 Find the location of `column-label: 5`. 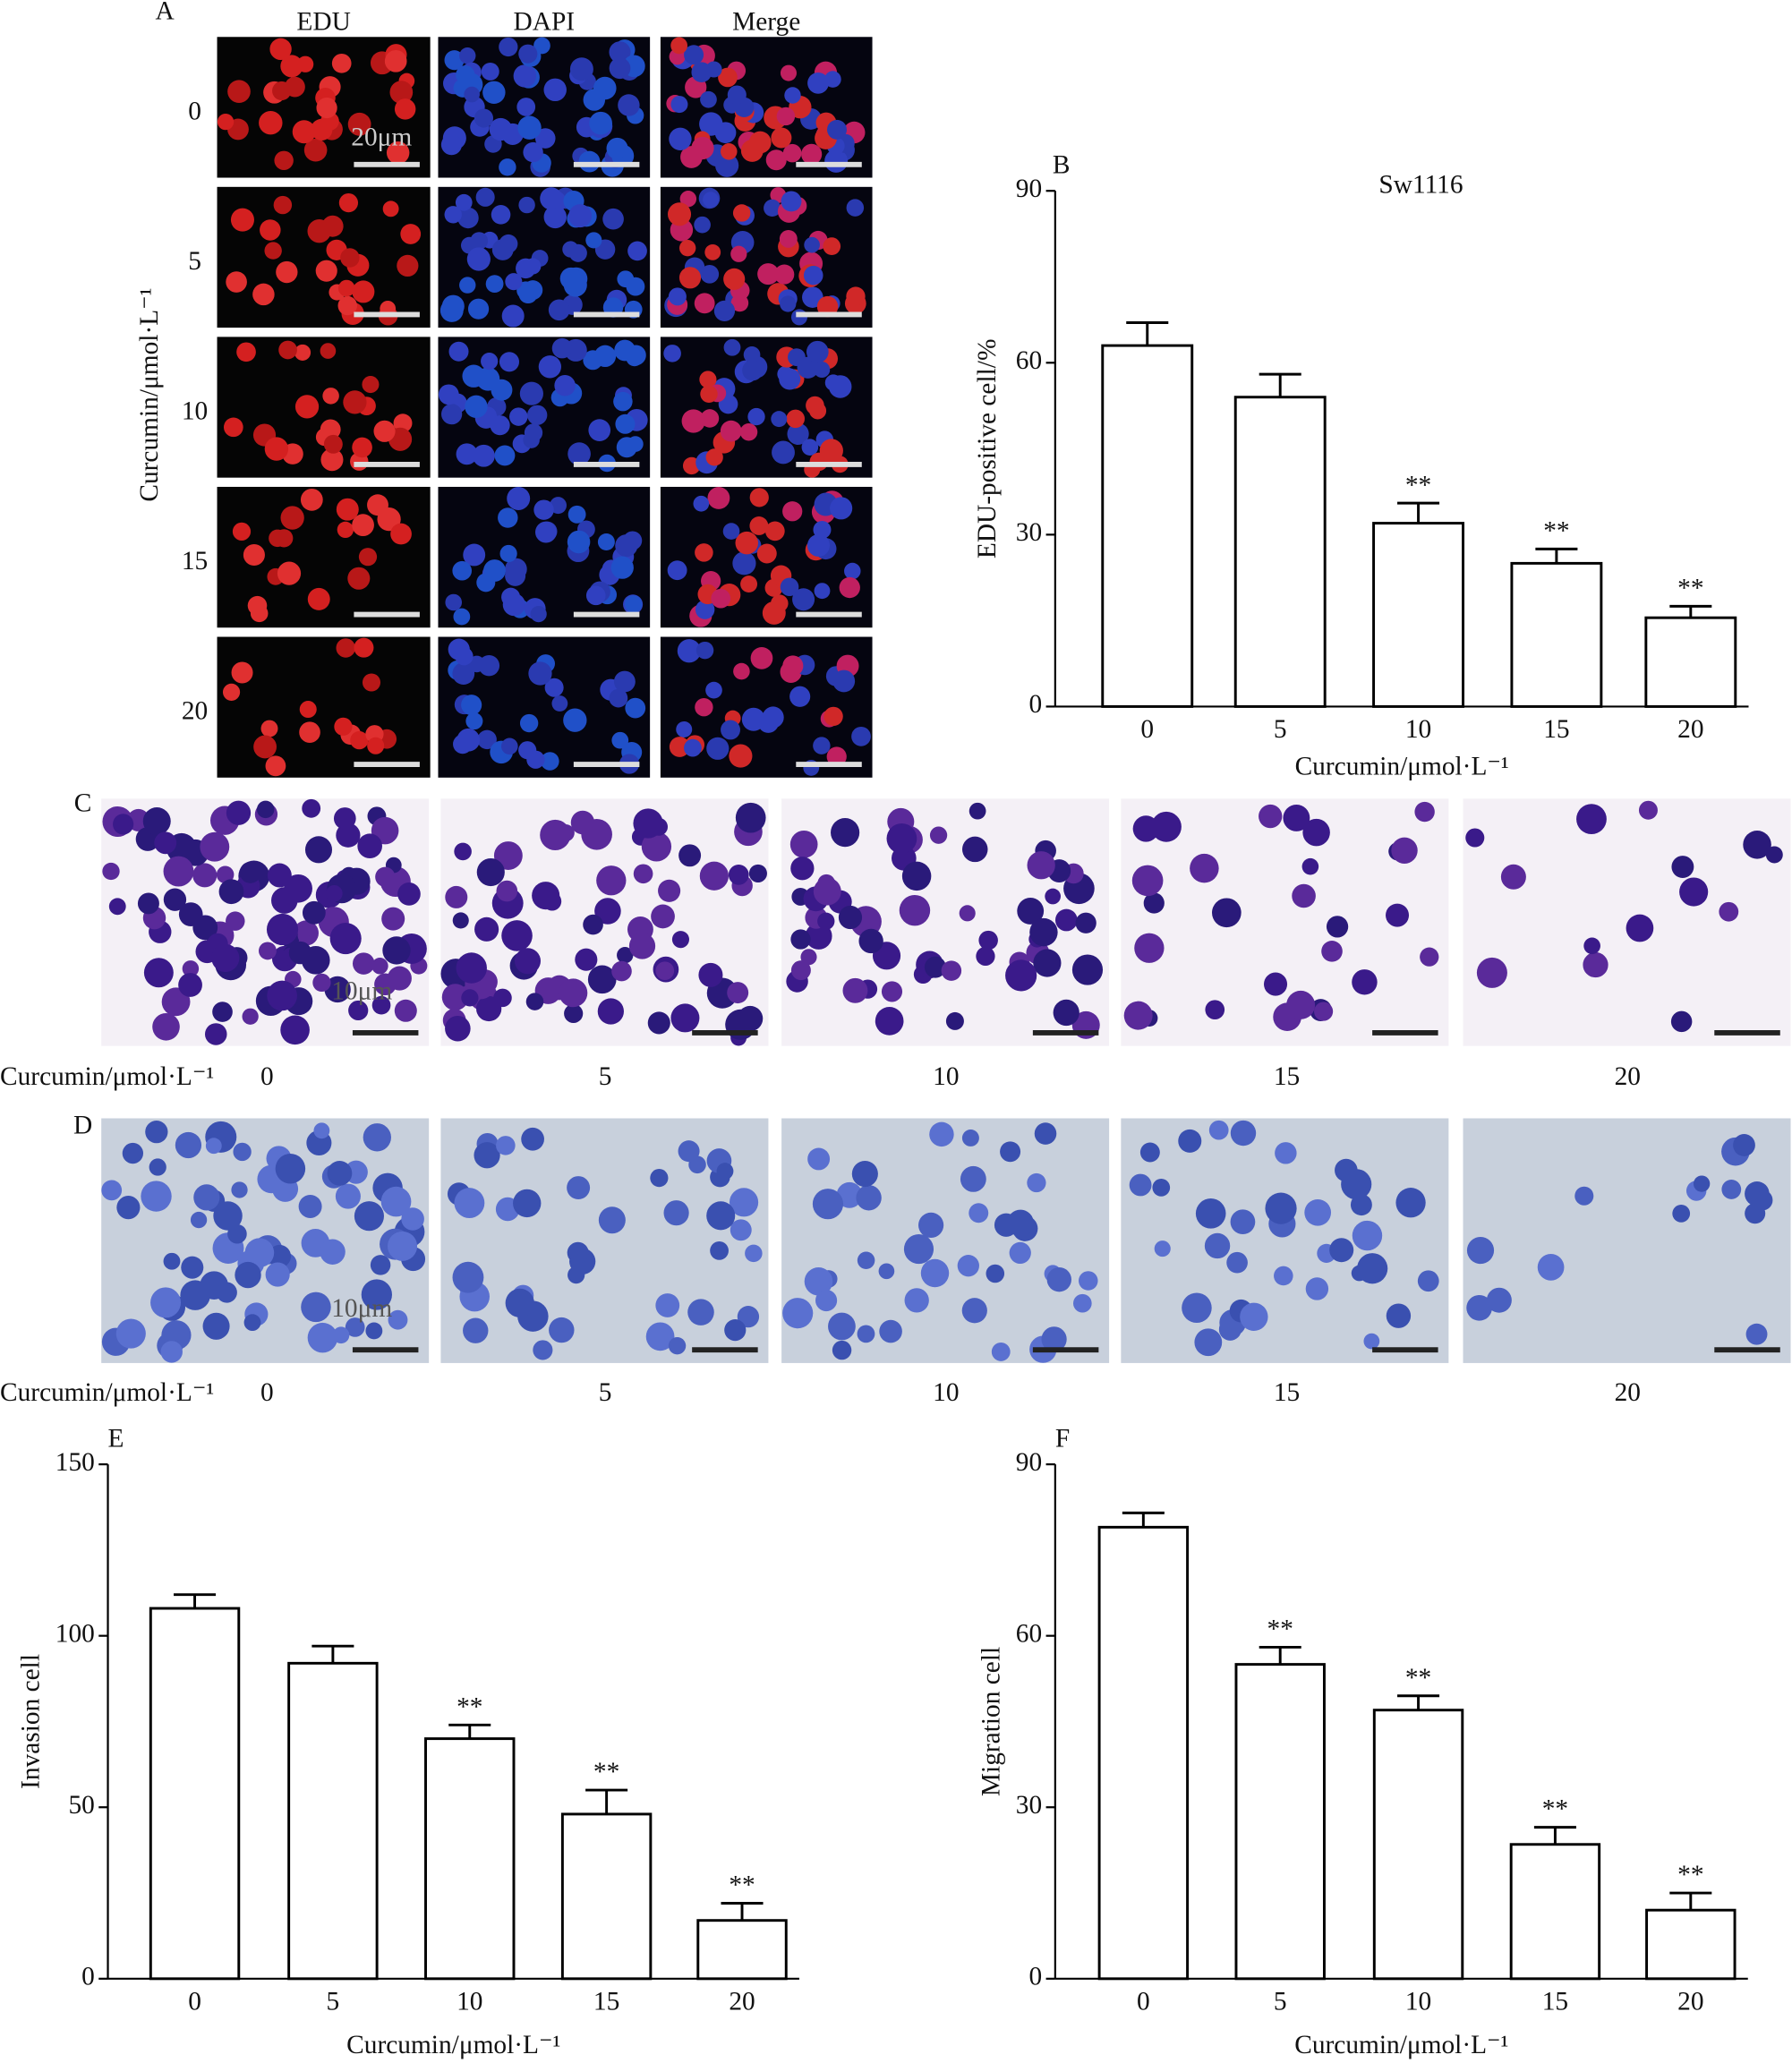

column-label: 5 is located at coordinates (605, 1392).